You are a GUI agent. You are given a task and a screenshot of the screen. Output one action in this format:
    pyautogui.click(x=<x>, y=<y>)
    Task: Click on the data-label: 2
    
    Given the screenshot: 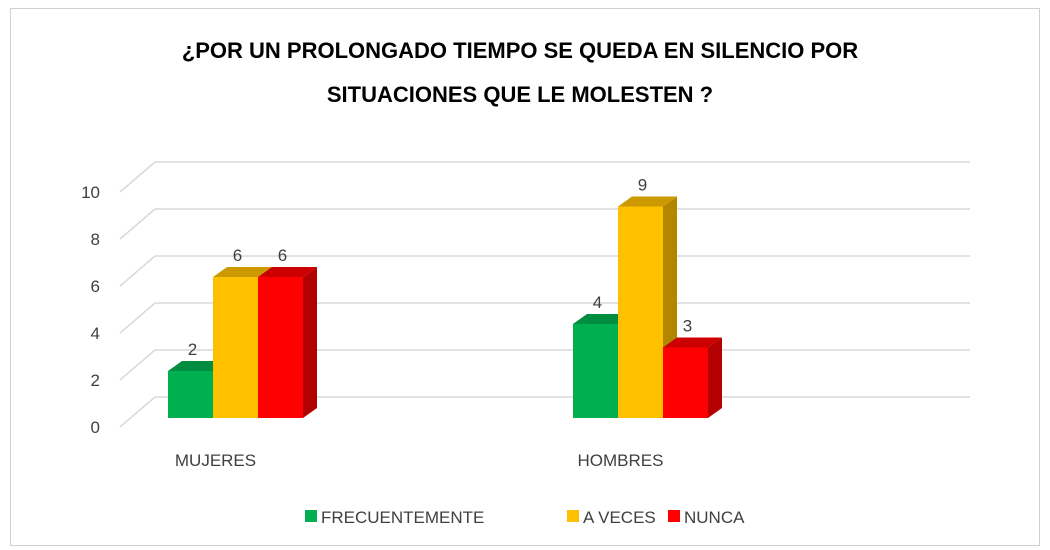 What is the action you would take?
    pyautogui.click(x=192, y=349)
    